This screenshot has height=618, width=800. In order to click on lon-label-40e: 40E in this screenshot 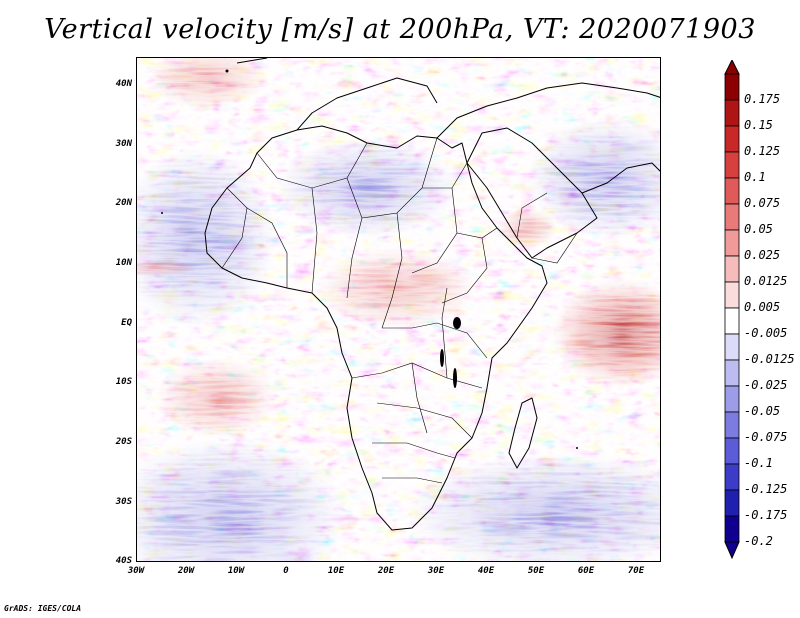, I will do `click(486, 571)`.